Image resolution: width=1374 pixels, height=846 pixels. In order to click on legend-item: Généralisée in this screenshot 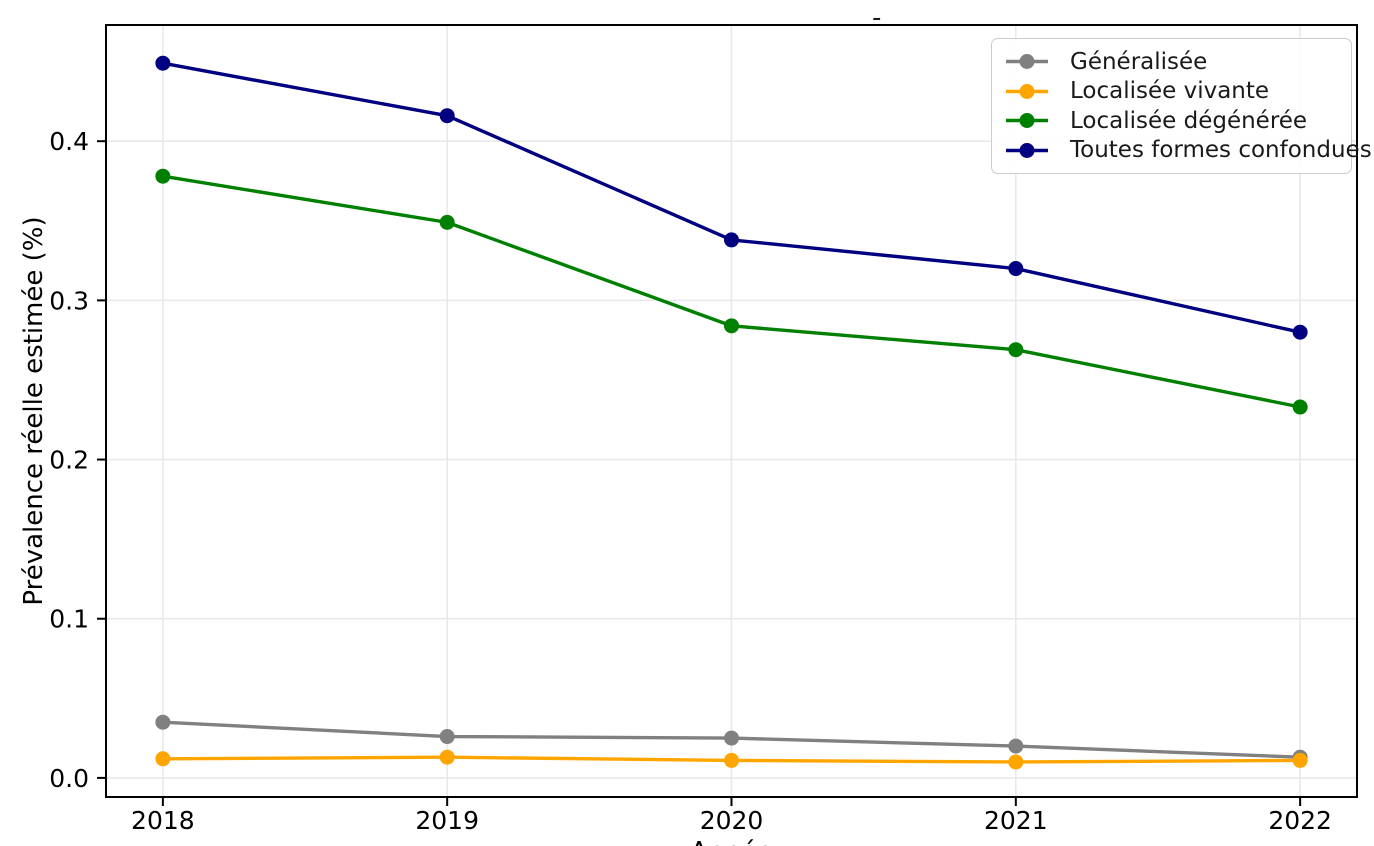, I will do `click(1173, 62)`.